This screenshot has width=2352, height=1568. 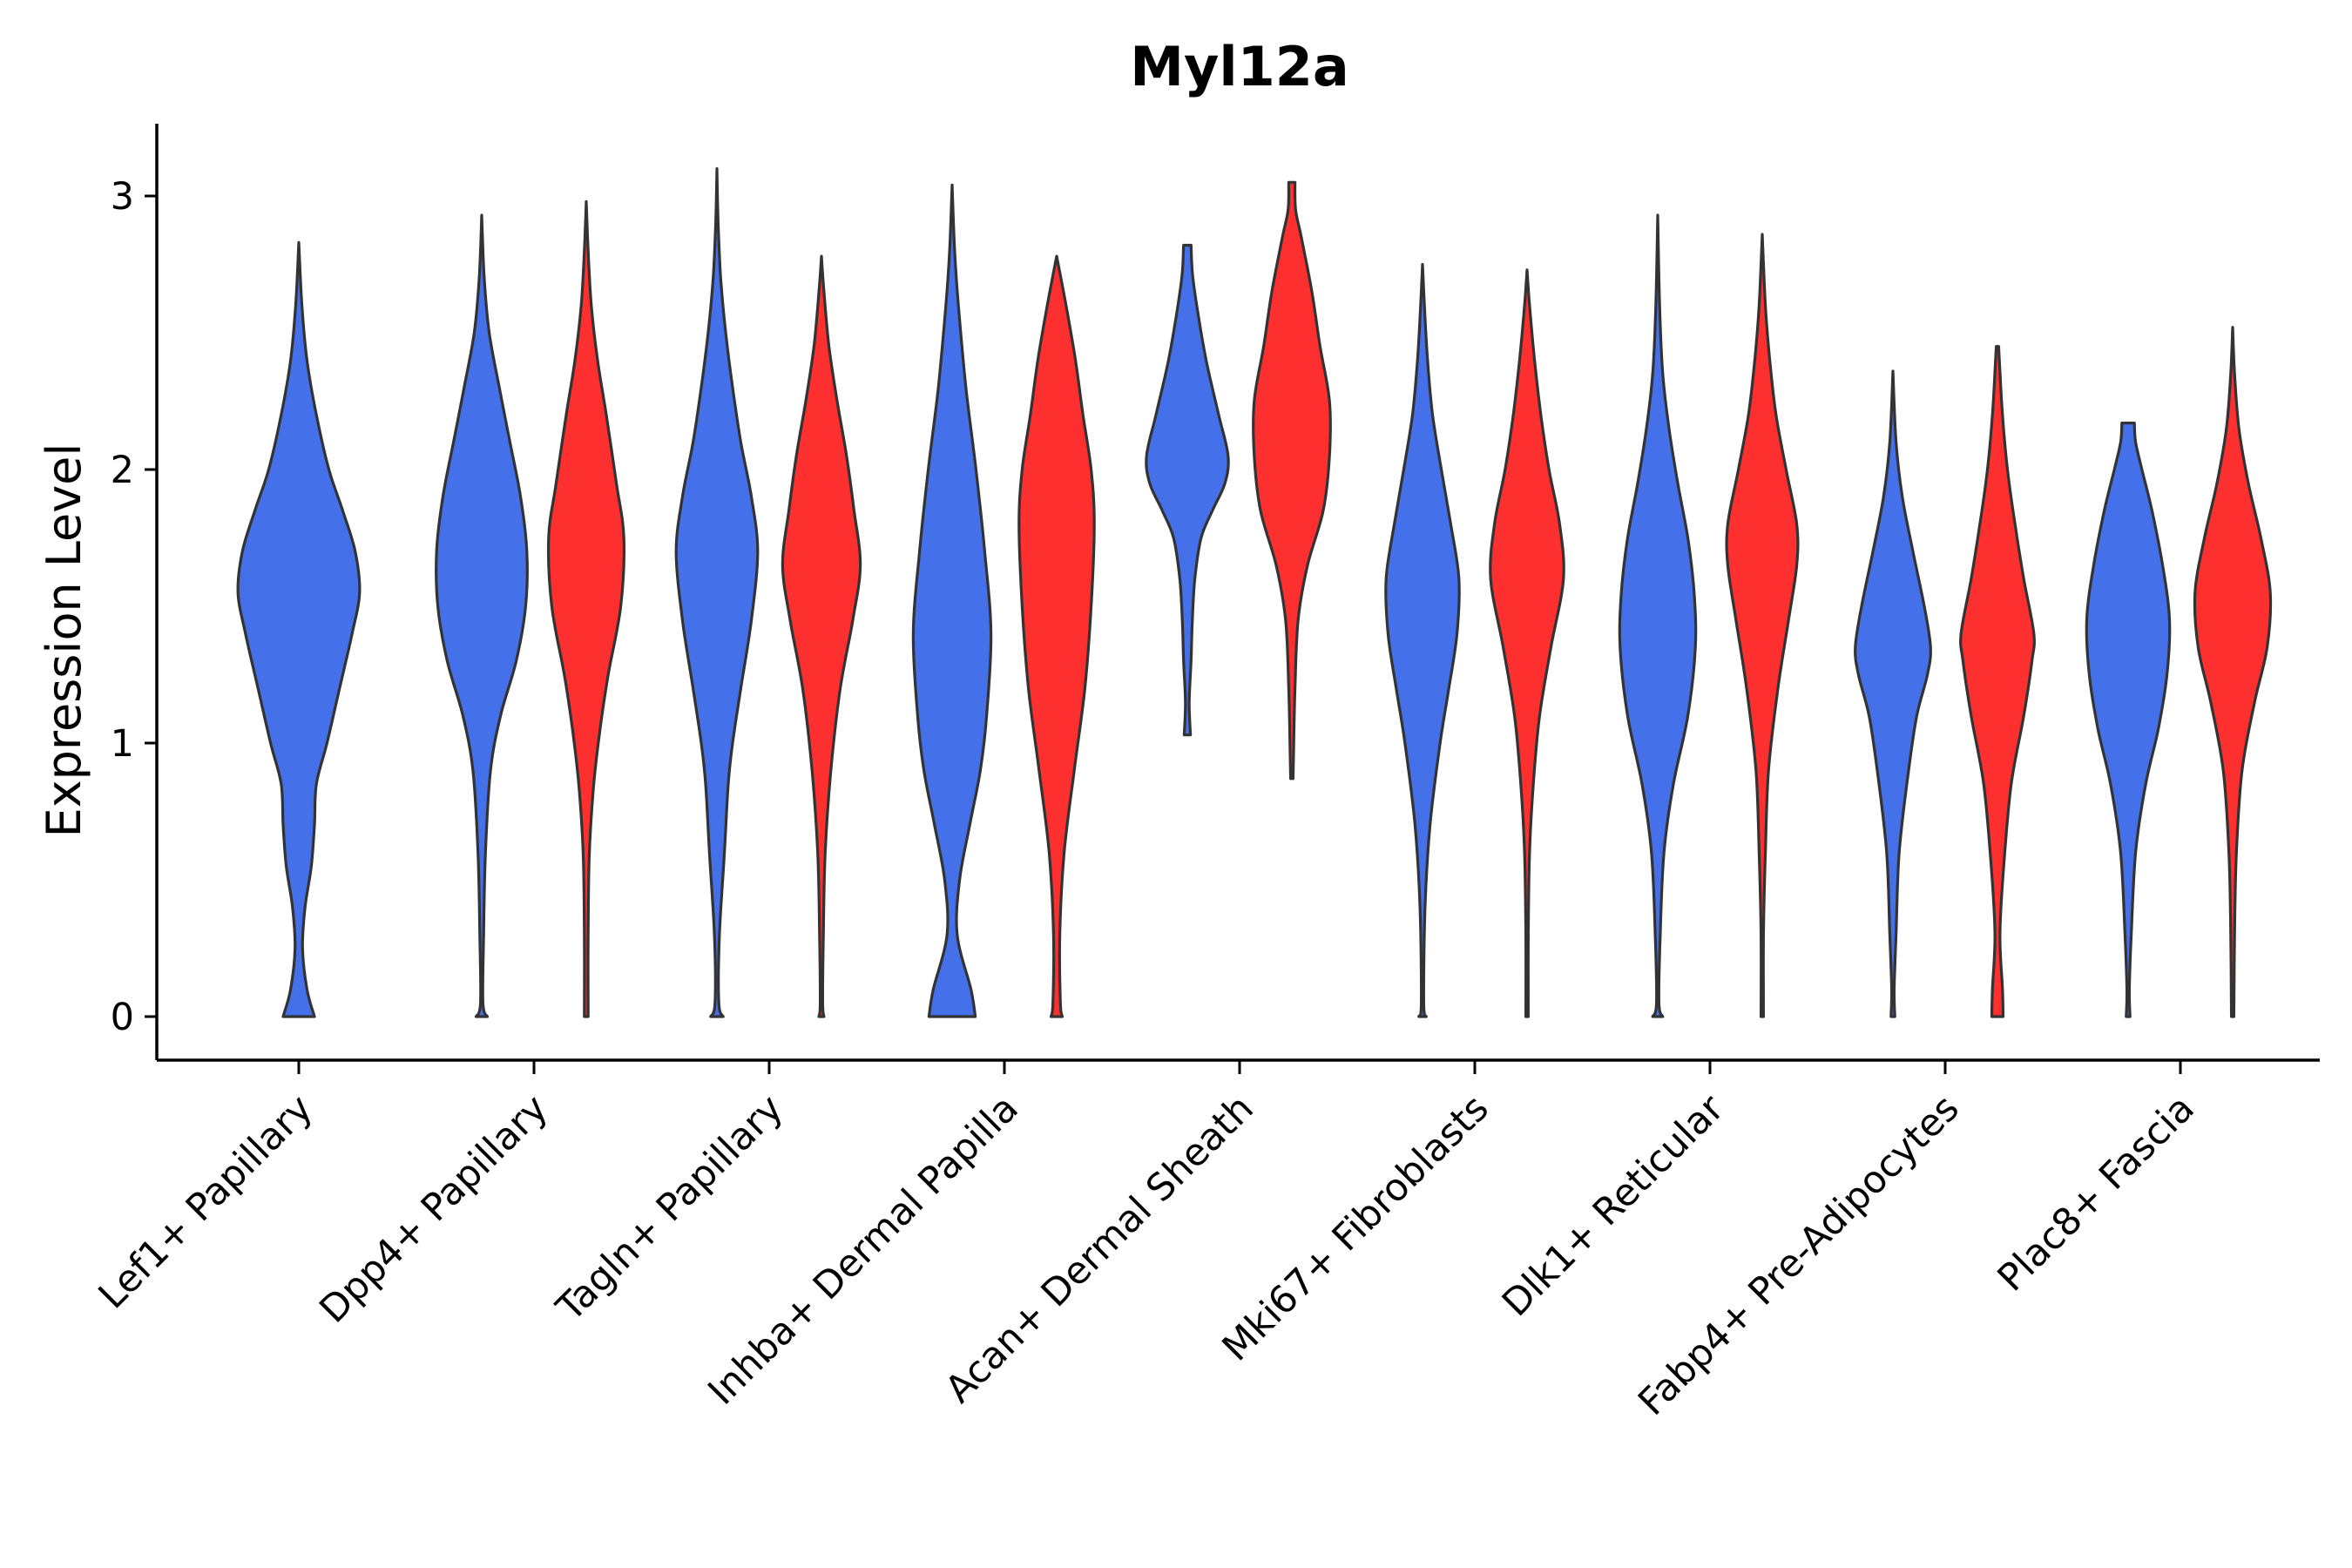 What do you see at coordinates (206, 1201) in the screenshot?
I see `x-tick-label: Lef1+ Papillary` at bounding box center [206, 1201].